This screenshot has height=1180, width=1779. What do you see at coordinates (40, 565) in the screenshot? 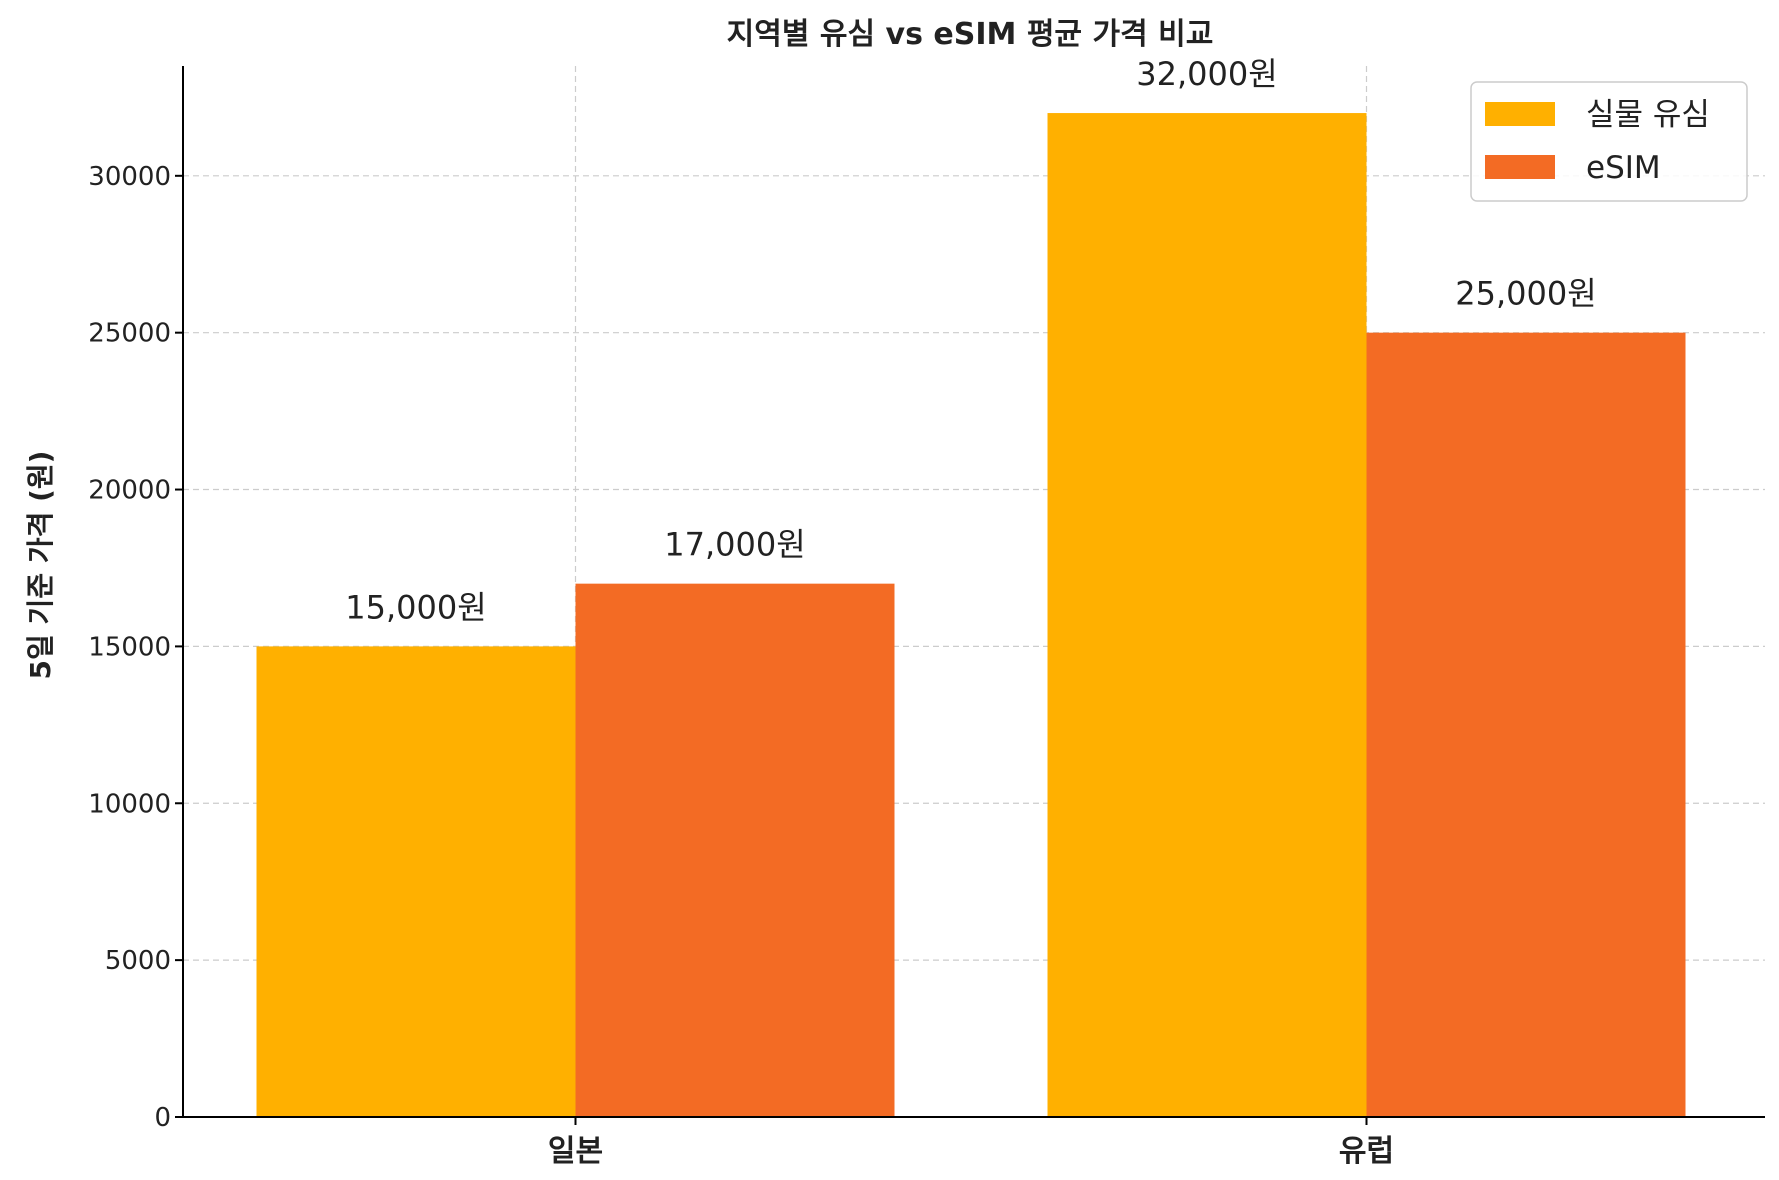
I see `y-axis-label: 5일 기준 가격 (원)` at bounding box center [40, 565].